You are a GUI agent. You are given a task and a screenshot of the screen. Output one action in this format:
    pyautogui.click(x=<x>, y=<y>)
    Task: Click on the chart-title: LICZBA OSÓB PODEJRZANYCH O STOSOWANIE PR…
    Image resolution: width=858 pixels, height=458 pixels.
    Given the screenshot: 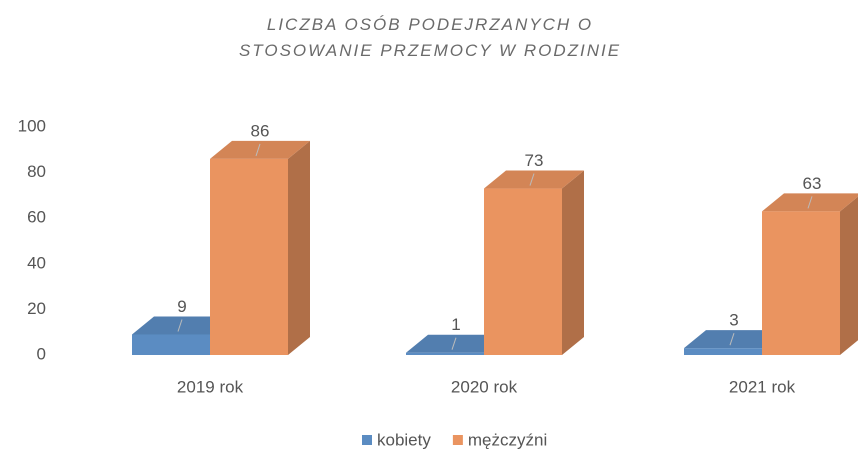 What is the action you would take?
    pyautogui.click(x=430, y=37)
    